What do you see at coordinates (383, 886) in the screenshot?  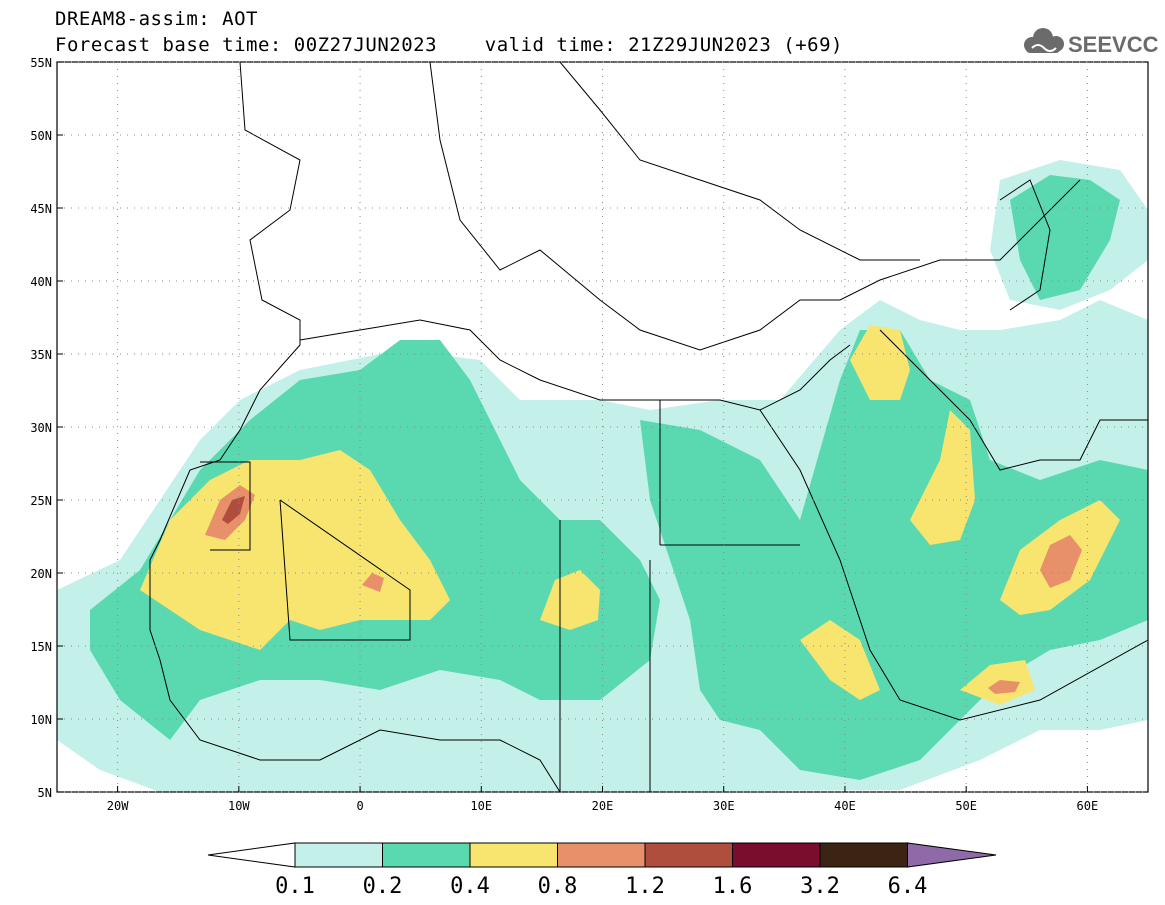 I see `colorbar-label: 0.2` at bounding box center [383, 886].